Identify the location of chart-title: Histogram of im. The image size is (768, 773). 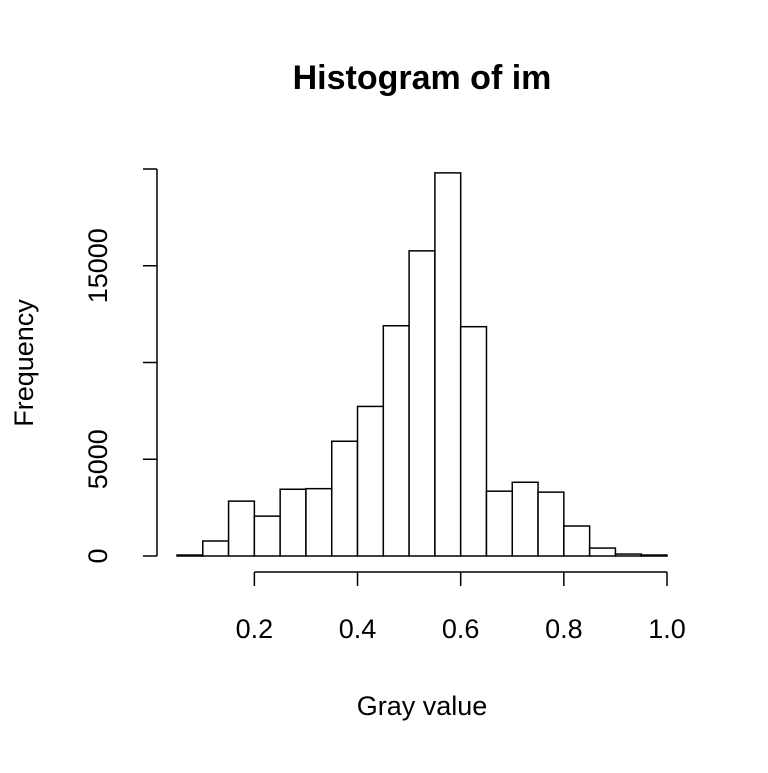
(422, 78).